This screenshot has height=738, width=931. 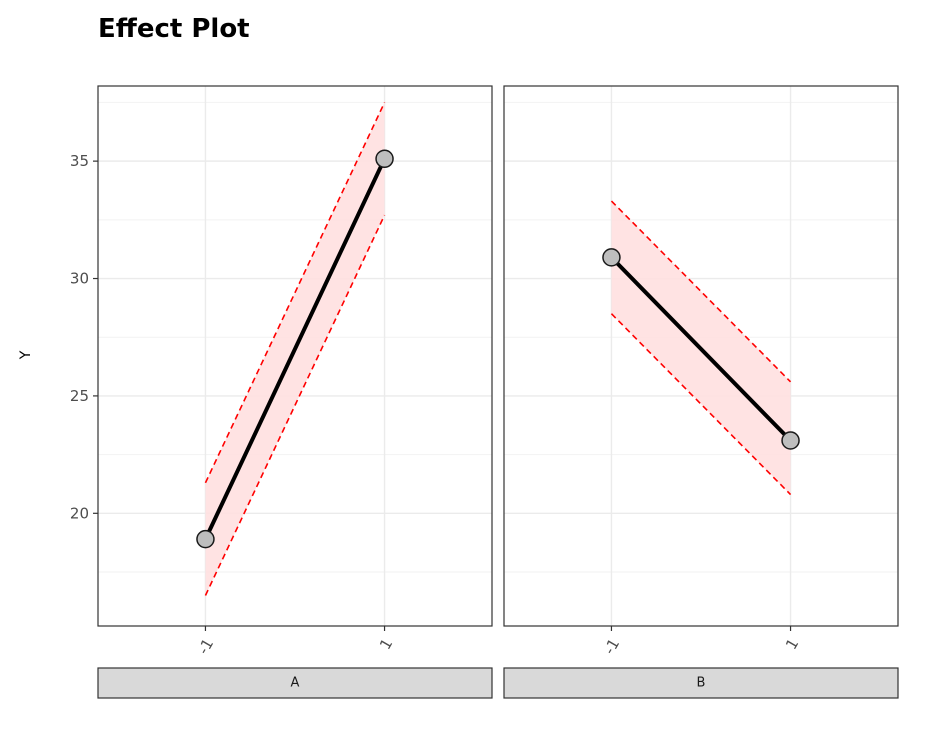 What do you see at coordinates (174, 29) in the screenshot?
I see `chart-title: Effect Plot` at bounding box center [174, 29].